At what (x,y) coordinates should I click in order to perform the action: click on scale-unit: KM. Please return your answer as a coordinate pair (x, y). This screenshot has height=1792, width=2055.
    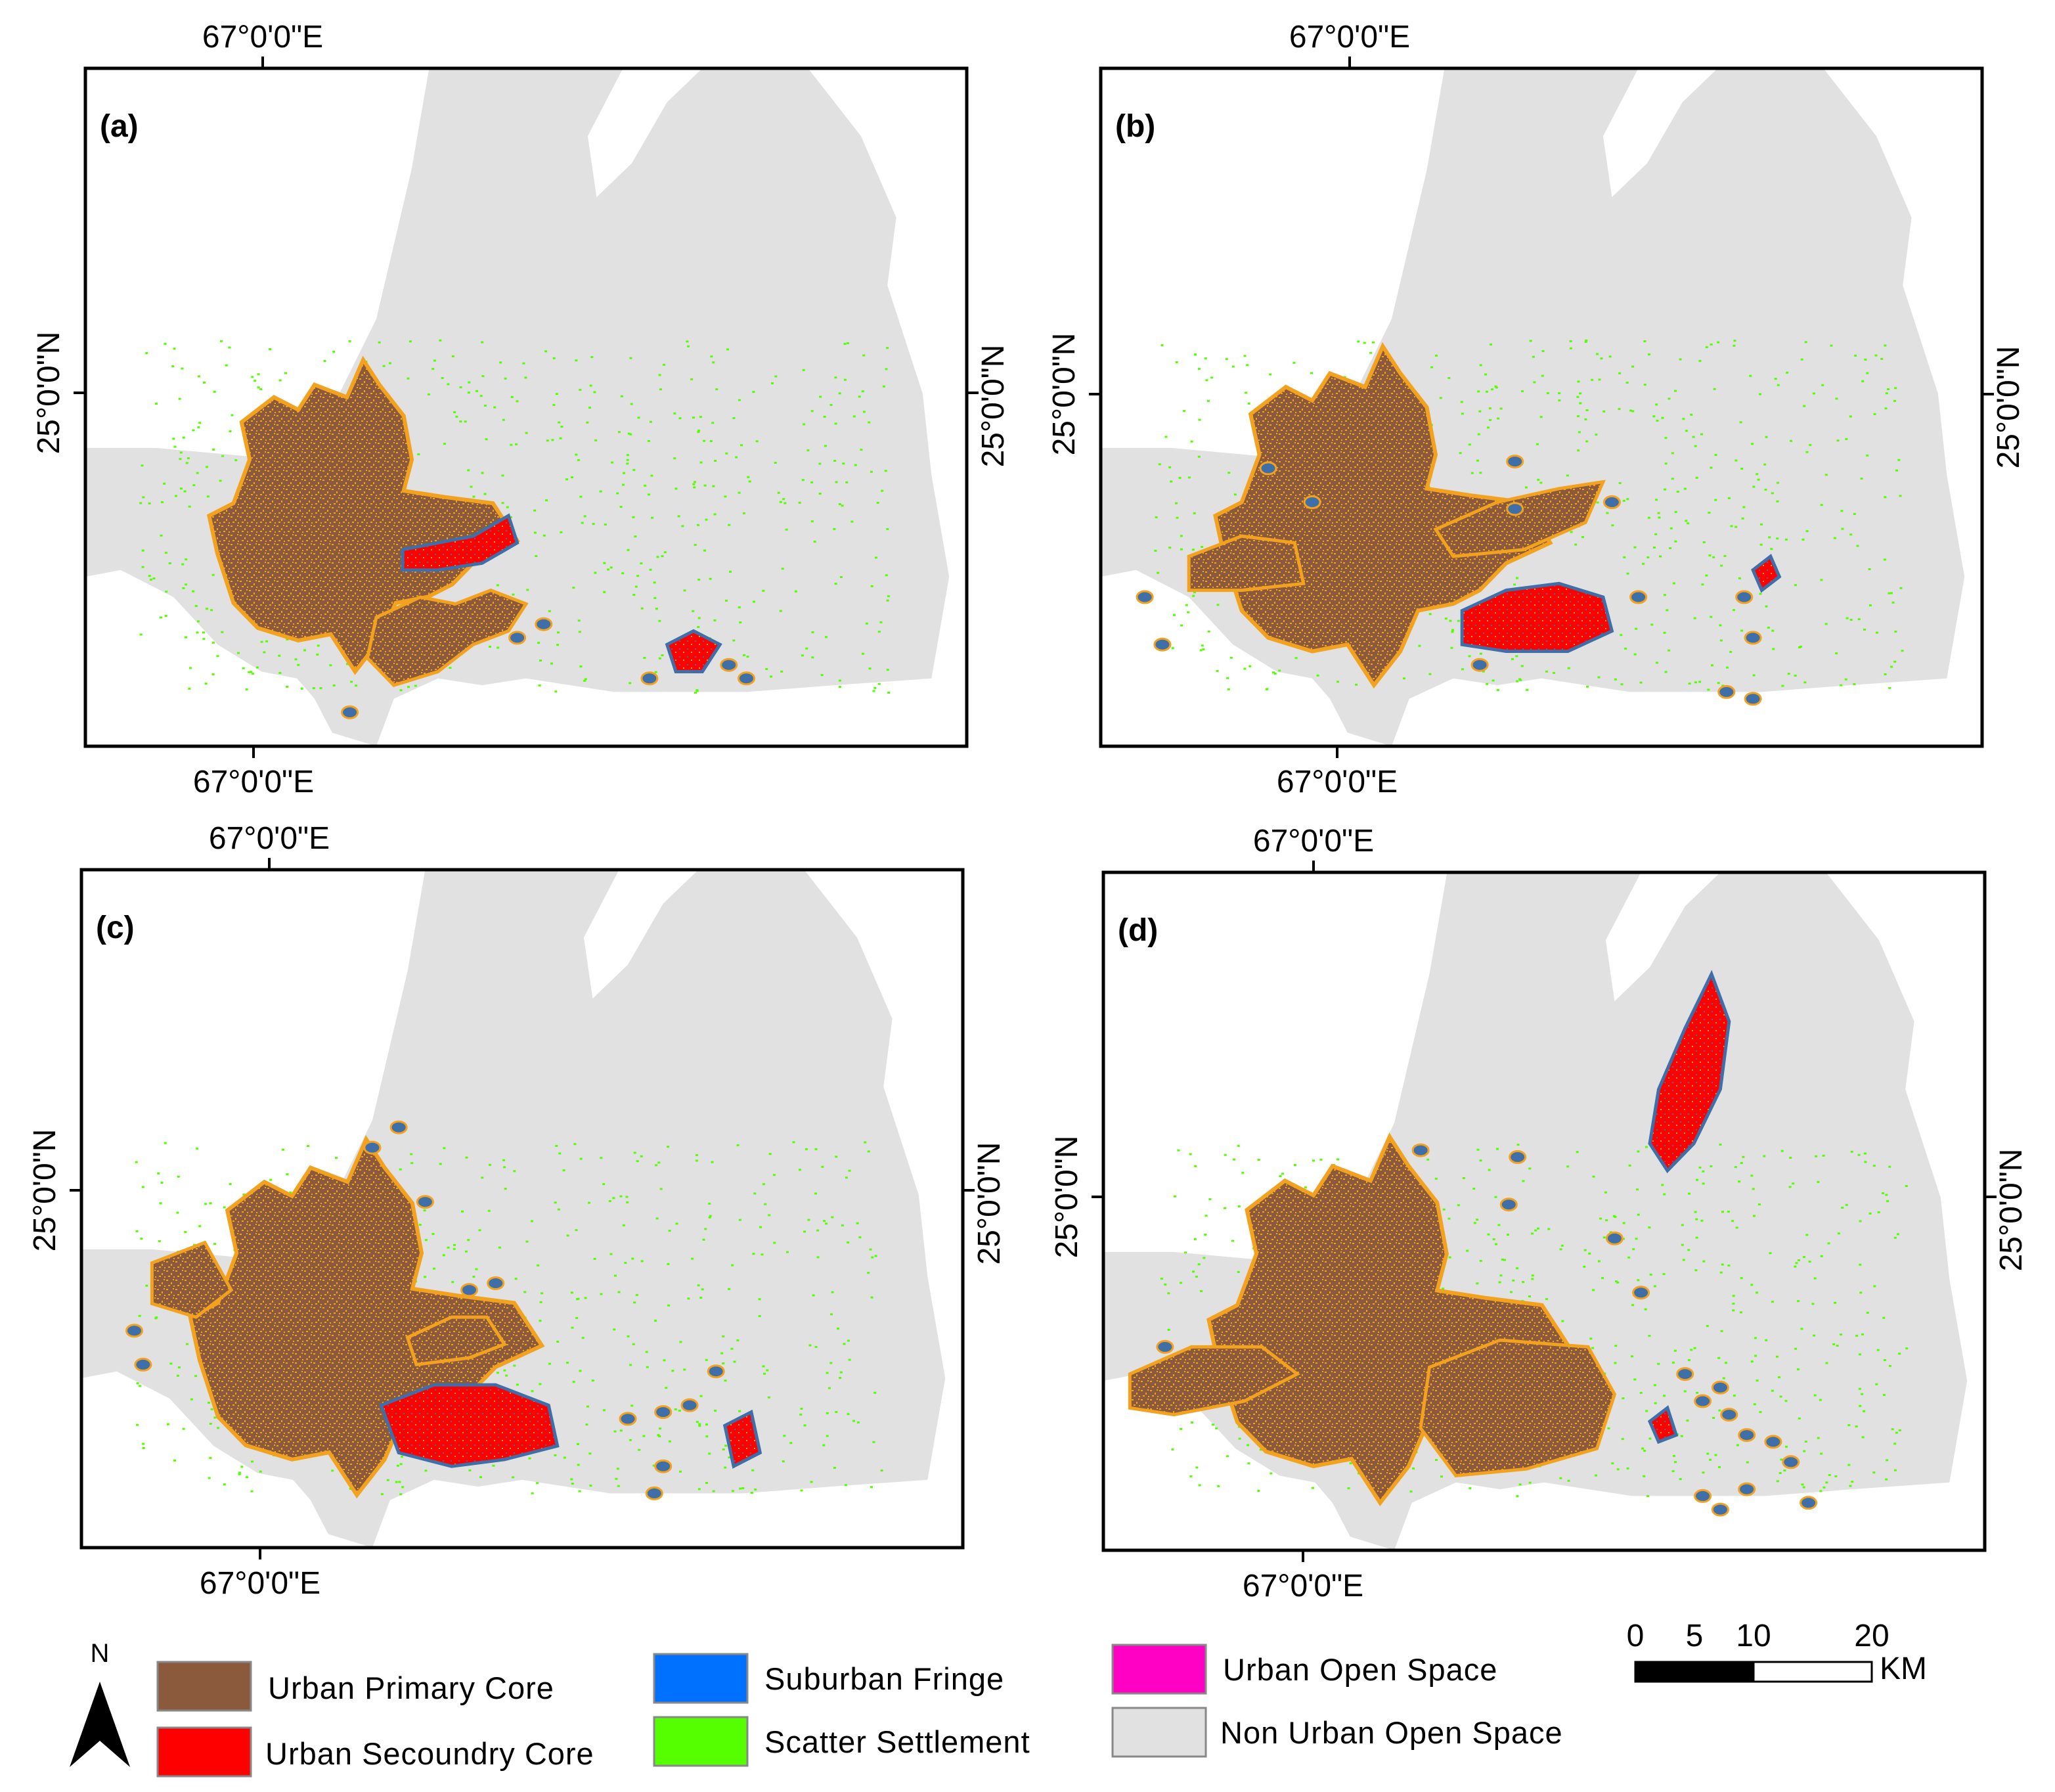
    Looking at the image, I should click on (1904, 1668).